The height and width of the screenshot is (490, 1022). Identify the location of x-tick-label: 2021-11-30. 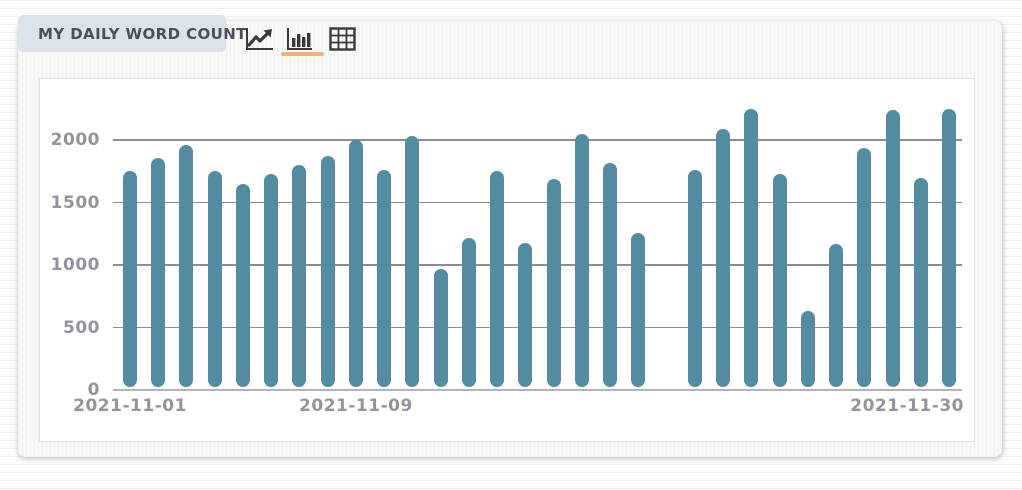
(907, 406).